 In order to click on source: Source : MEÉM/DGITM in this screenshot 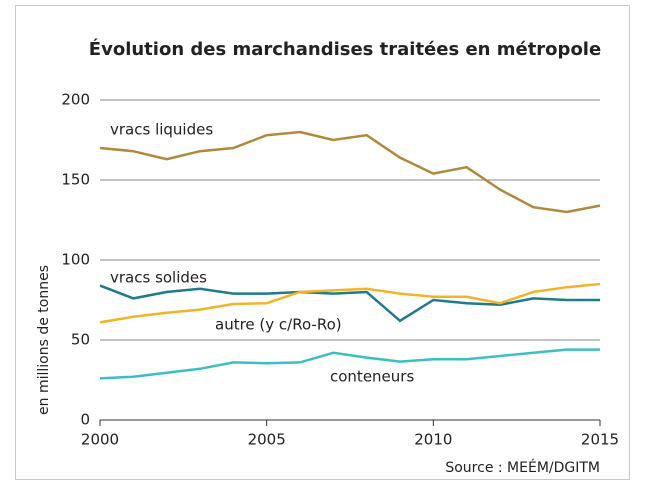, I will do `click(522, 467)`.